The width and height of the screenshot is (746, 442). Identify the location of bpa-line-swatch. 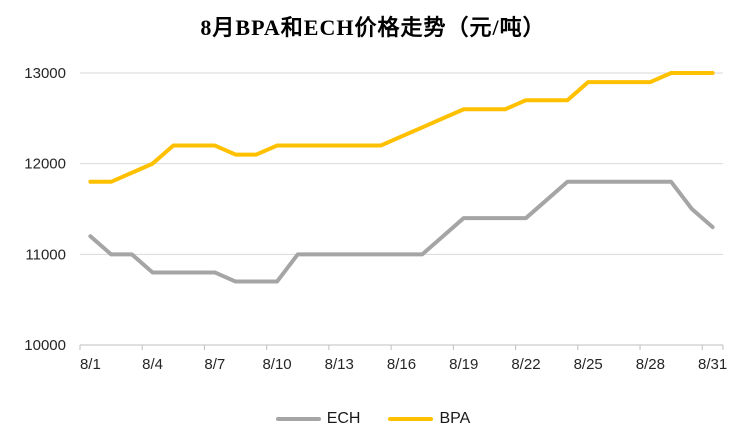
(411, 419).